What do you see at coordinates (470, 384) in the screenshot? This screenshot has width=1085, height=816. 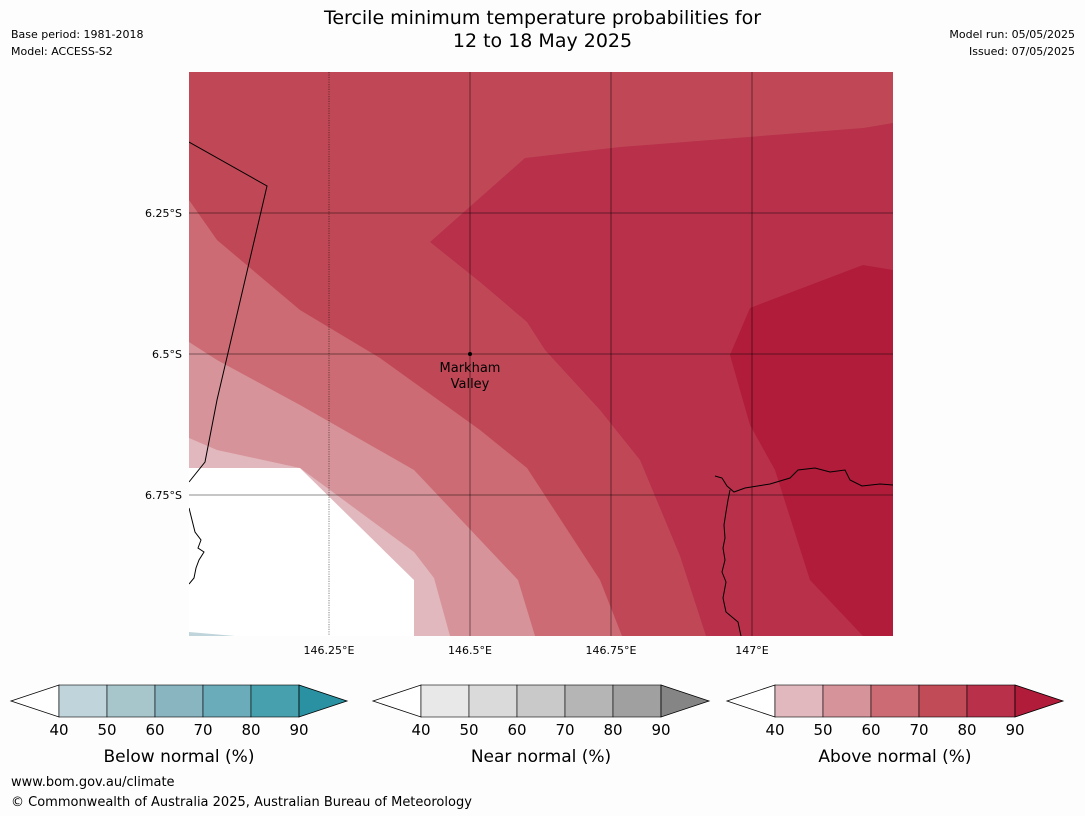 I see `place-label-line2: Valley` at bounding box center [470, 384].